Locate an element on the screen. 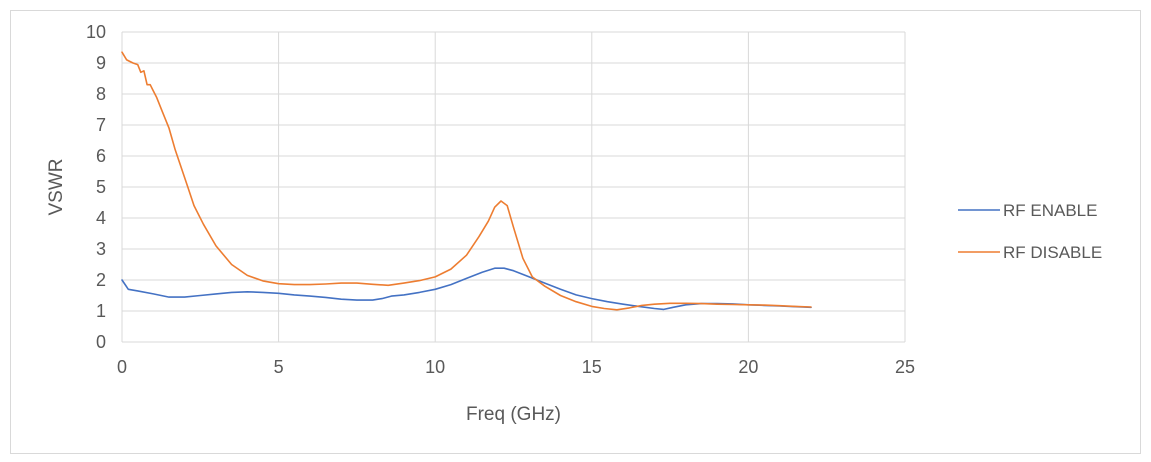  y-tick-label: 4 is located at coordinates (101, 218).